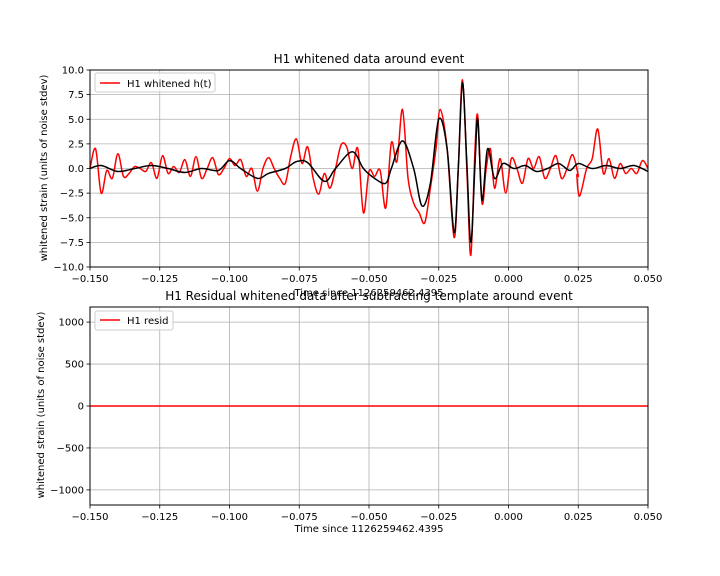 The height and width of the screenshot is (576, 720). I want to click on y-tick-label: −10.0, so click(68, 268).